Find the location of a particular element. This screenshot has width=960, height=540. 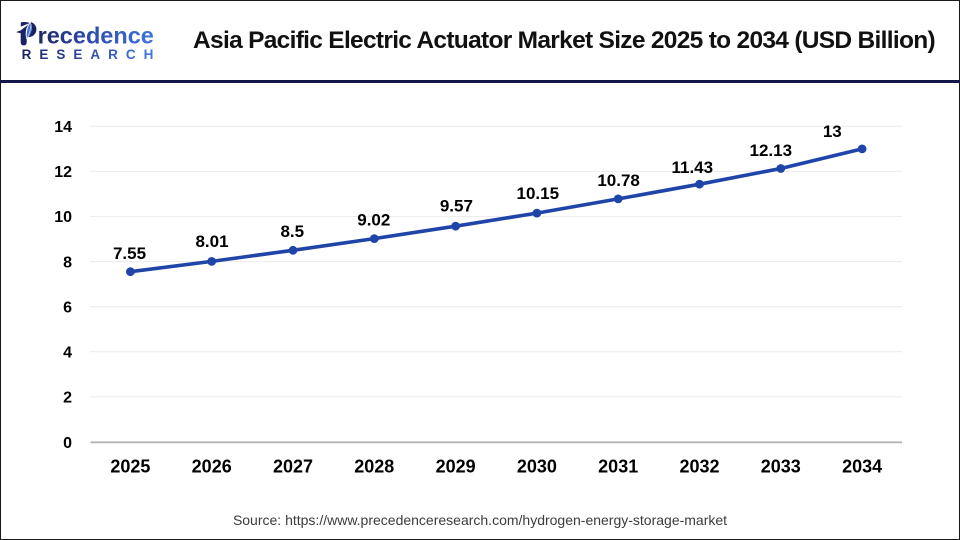

svg-text: 12.13 is located at coordinates (771, 150).